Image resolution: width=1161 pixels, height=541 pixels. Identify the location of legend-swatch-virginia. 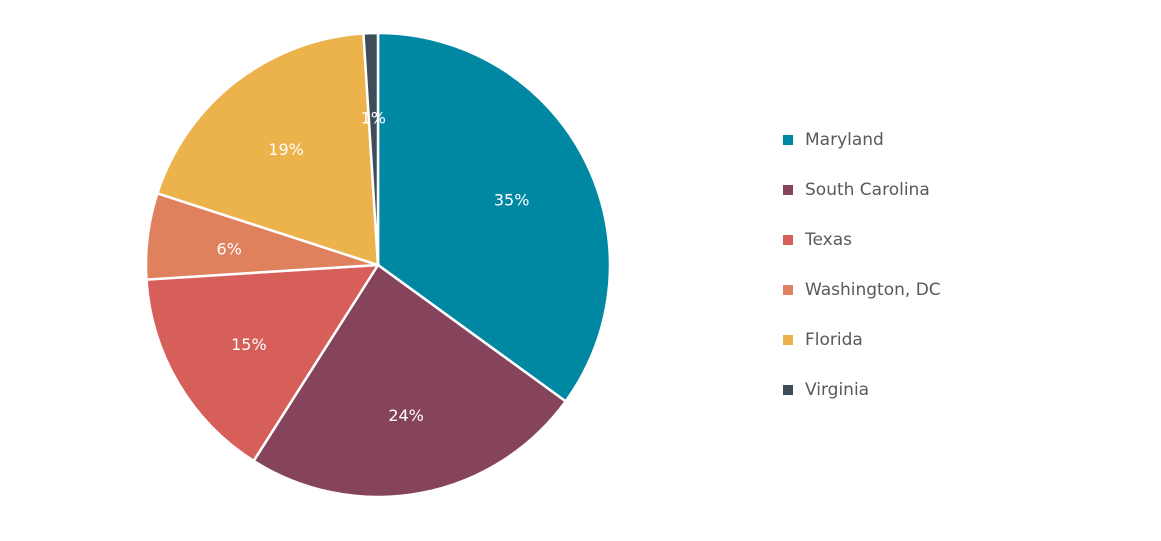
(788, 390).